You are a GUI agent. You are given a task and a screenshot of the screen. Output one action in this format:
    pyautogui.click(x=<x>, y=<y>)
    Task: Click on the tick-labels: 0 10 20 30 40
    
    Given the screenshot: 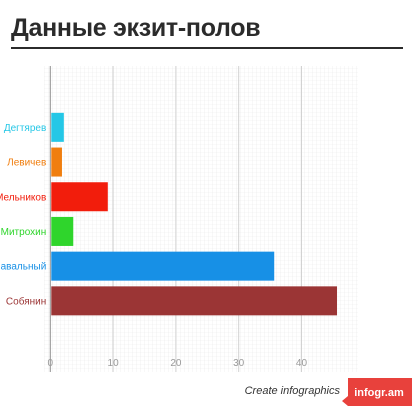 What is the action you would take?
    pyautogui.click(x=177, y=363)
    